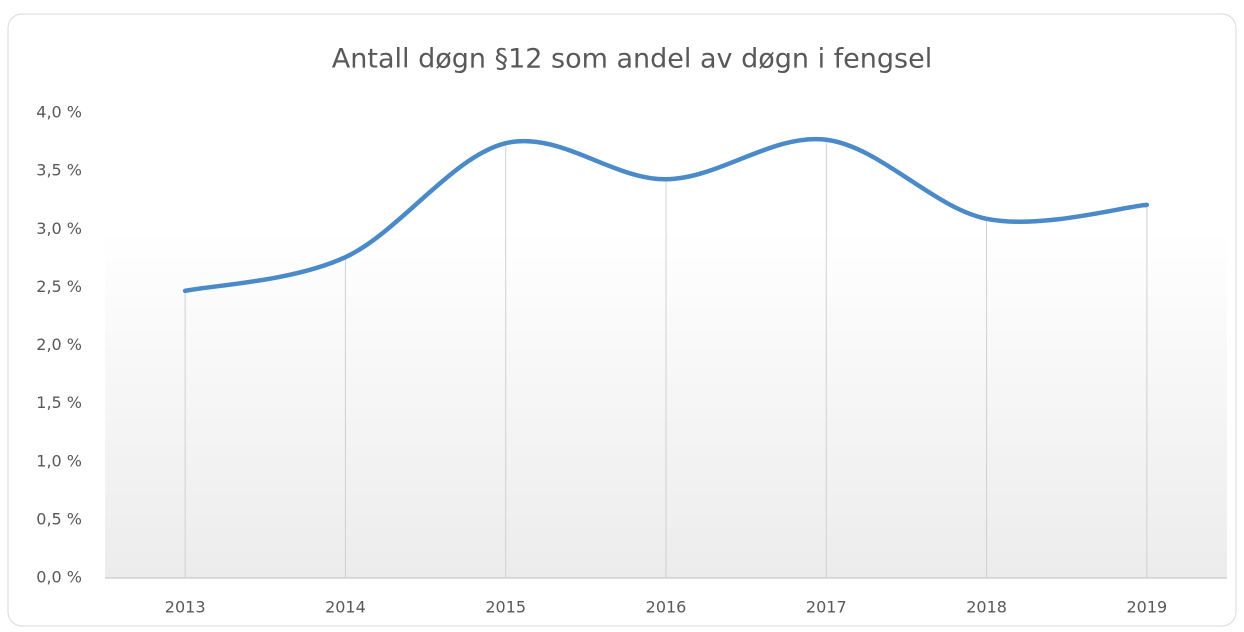 Image resolution: width=1244 pixels, height=632 pixels. Describe the element at coordinates (826, 607) in the screenshot. I see `x-tick-label: 2017` at that location.